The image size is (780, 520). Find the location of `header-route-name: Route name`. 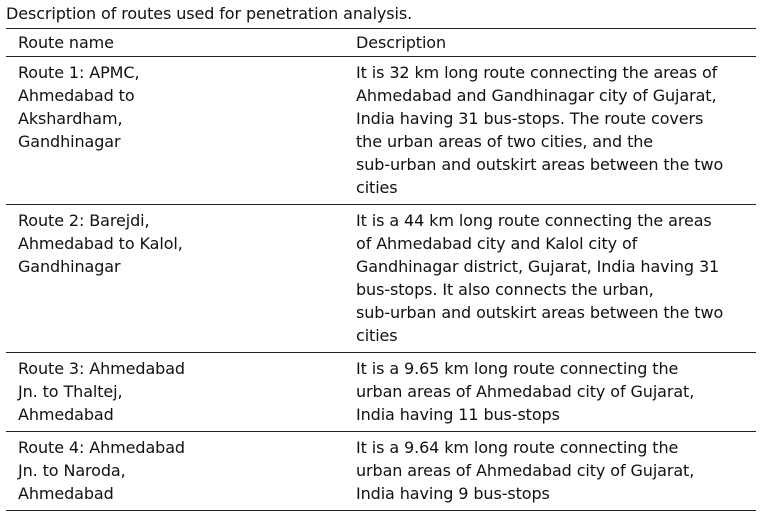

header-route-name: Route name is located at coordinates (175, 42).